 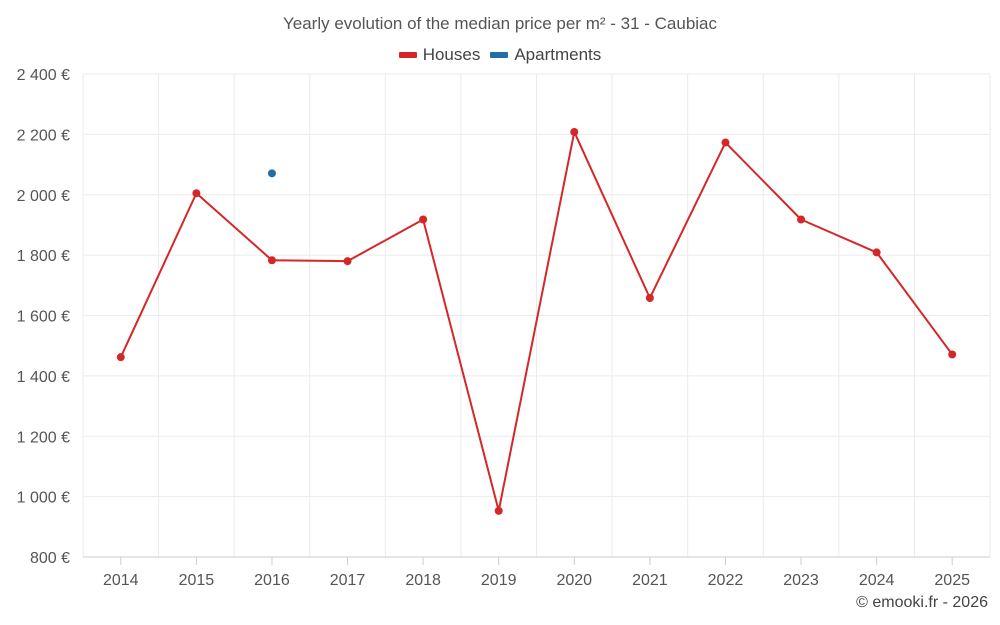 I want to click on legend-swatch-houses, so click(x=407, y=55).